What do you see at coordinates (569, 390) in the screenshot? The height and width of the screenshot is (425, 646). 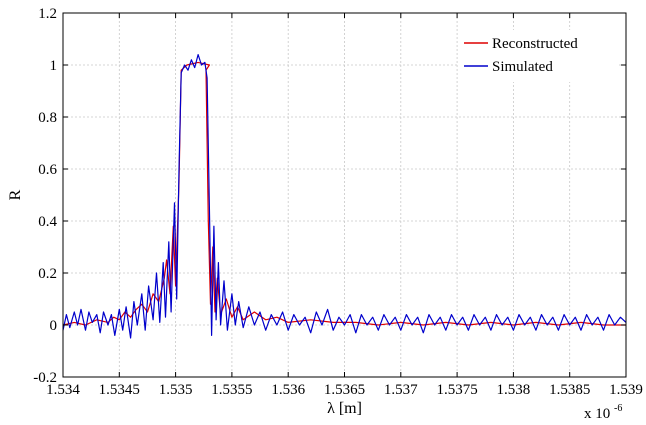 I see `x-tick-label: 1.5385` at bounding box center [569, 390].